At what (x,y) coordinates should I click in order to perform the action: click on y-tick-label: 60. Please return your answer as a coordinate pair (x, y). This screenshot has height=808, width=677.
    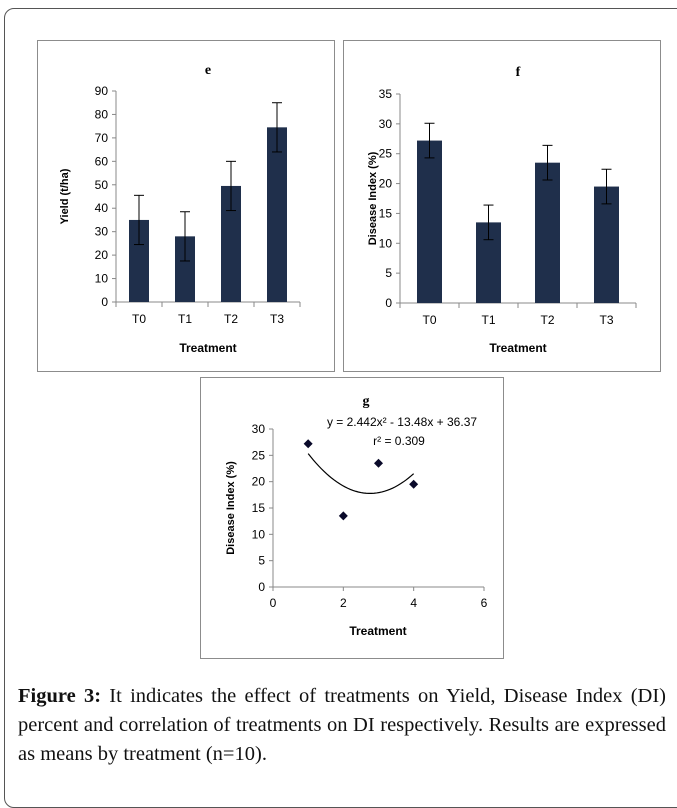
    Looking at the image, I should click on (102, 161).